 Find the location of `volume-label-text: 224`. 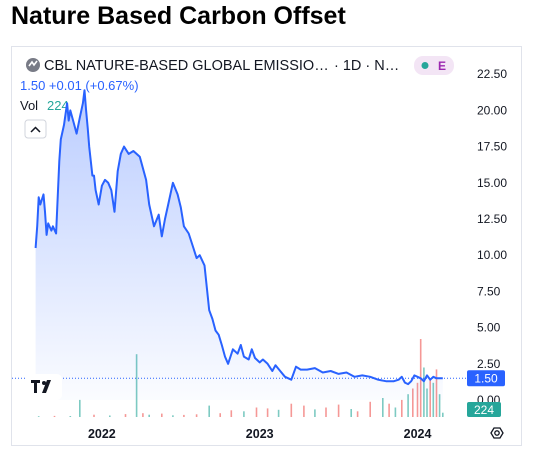

volume-label-text: 224 is located at coordinates (484, 410).